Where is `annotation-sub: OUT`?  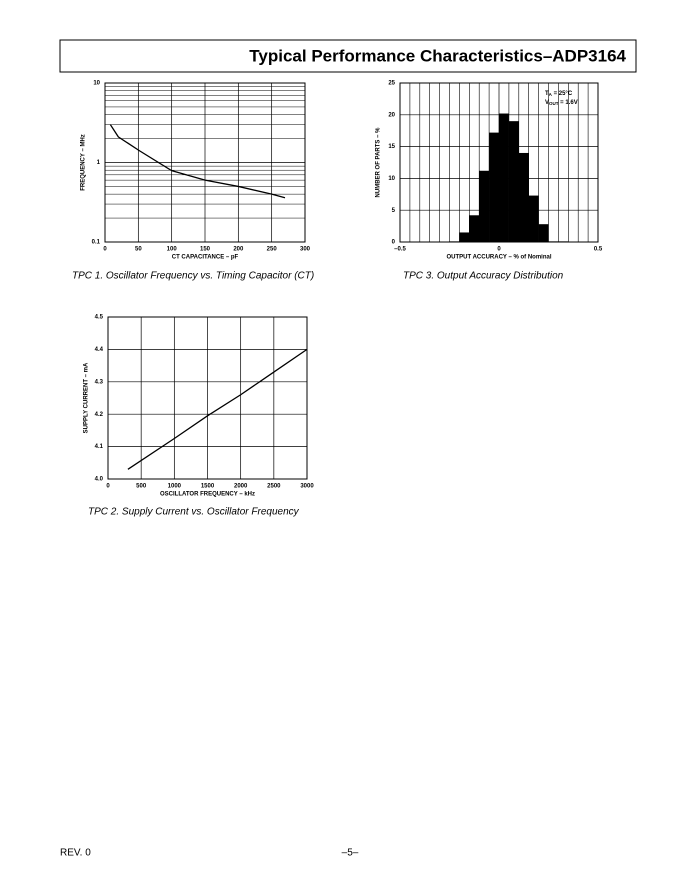 annotation-sub: OUT is located at coordinates (554, 103).